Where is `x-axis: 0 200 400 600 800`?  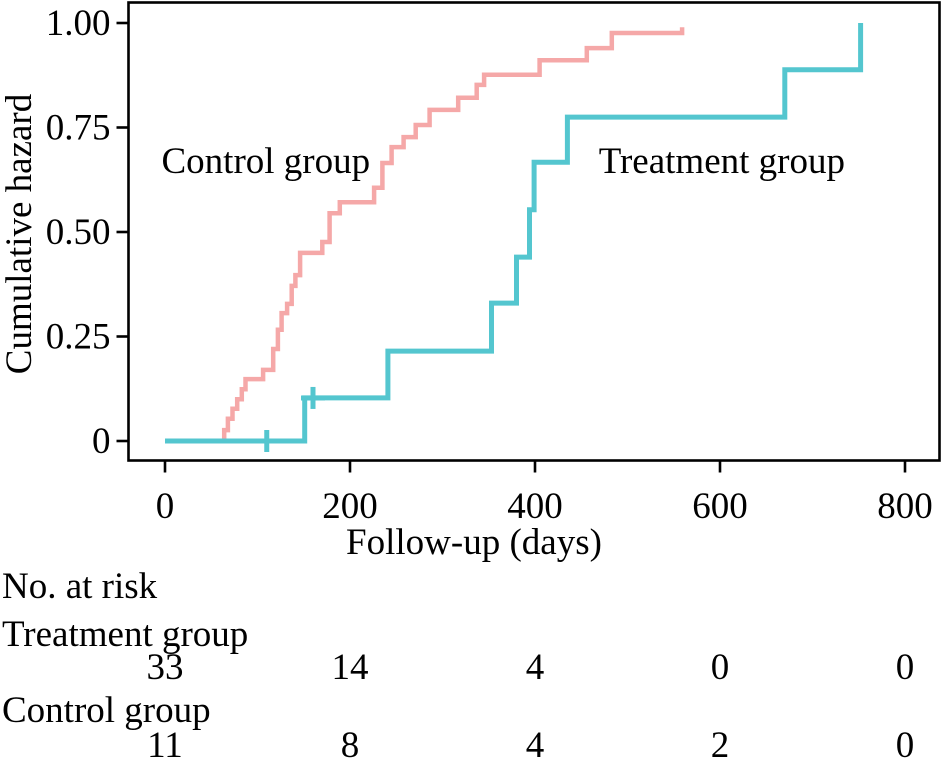
x-axis: 0 200 400 600 800 is located at coordinates (544, 493).